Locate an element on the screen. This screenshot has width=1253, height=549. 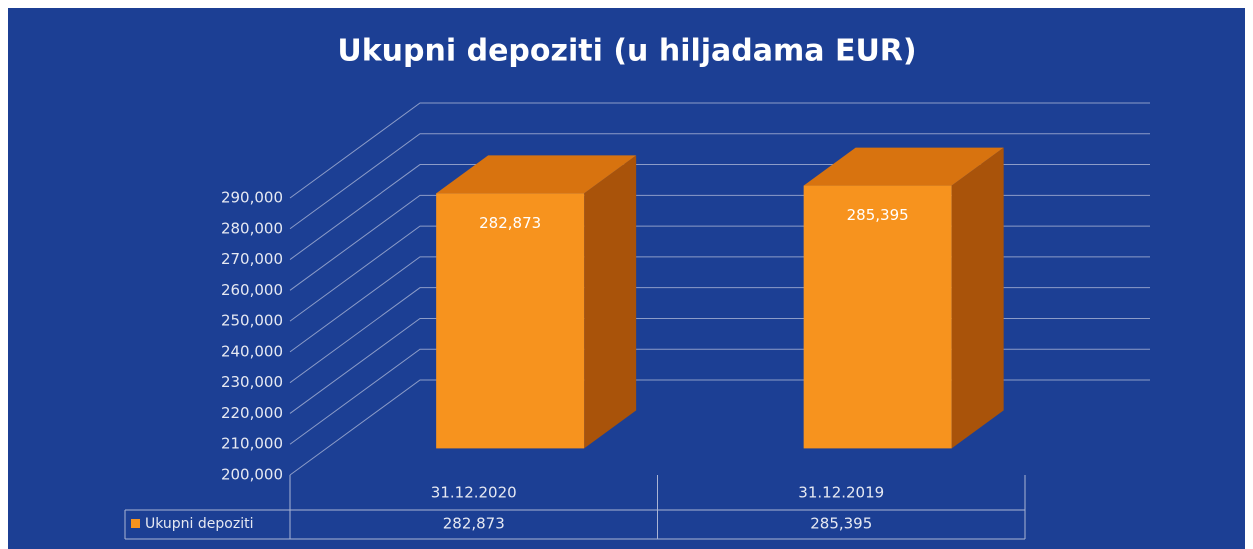
chart-title: Ukupni depoziti (u hiljadama EUR) is located at coordinates (626, 51).